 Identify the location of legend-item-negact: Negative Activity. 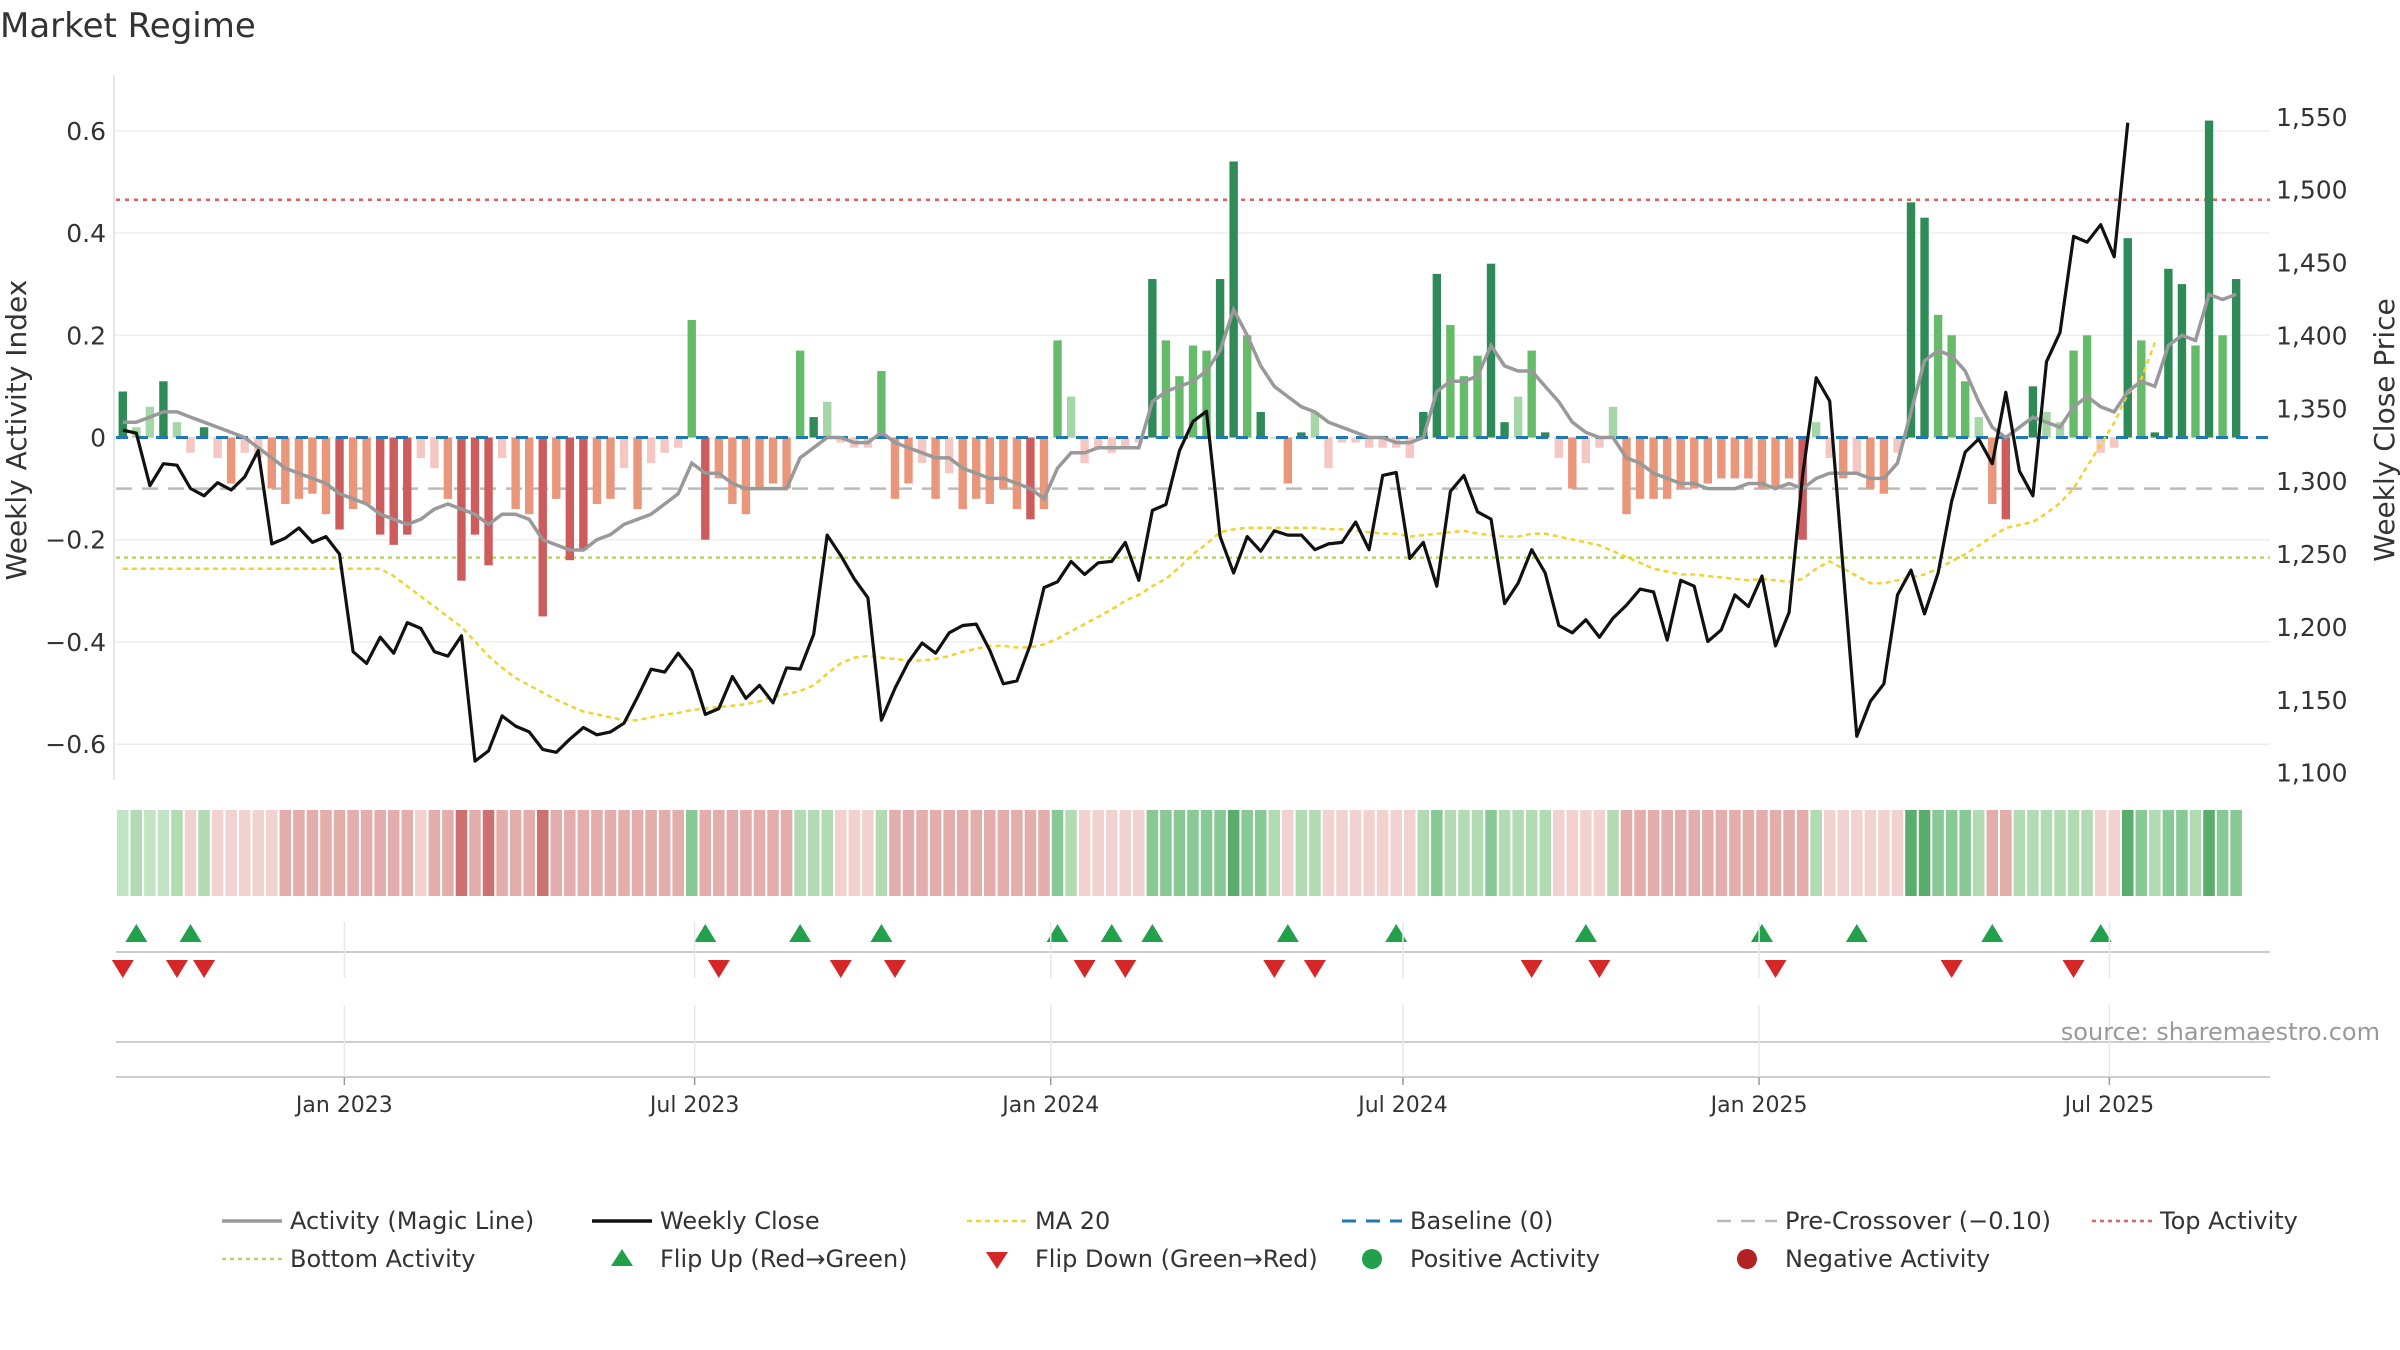
(1852, 1259).